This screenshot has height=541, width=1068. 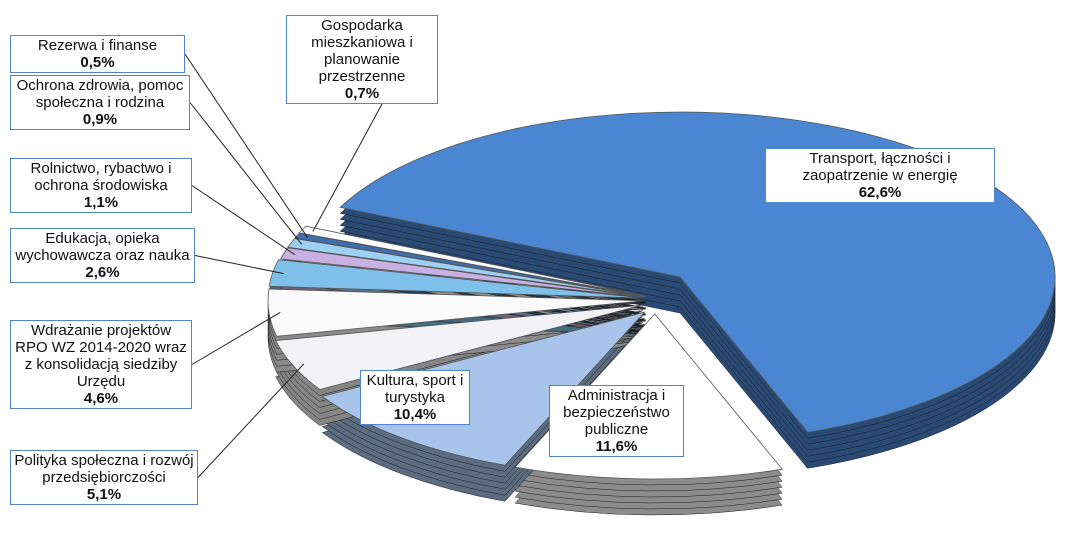 I want to click on value-label: 62,6%, so click(x=880, y=192).